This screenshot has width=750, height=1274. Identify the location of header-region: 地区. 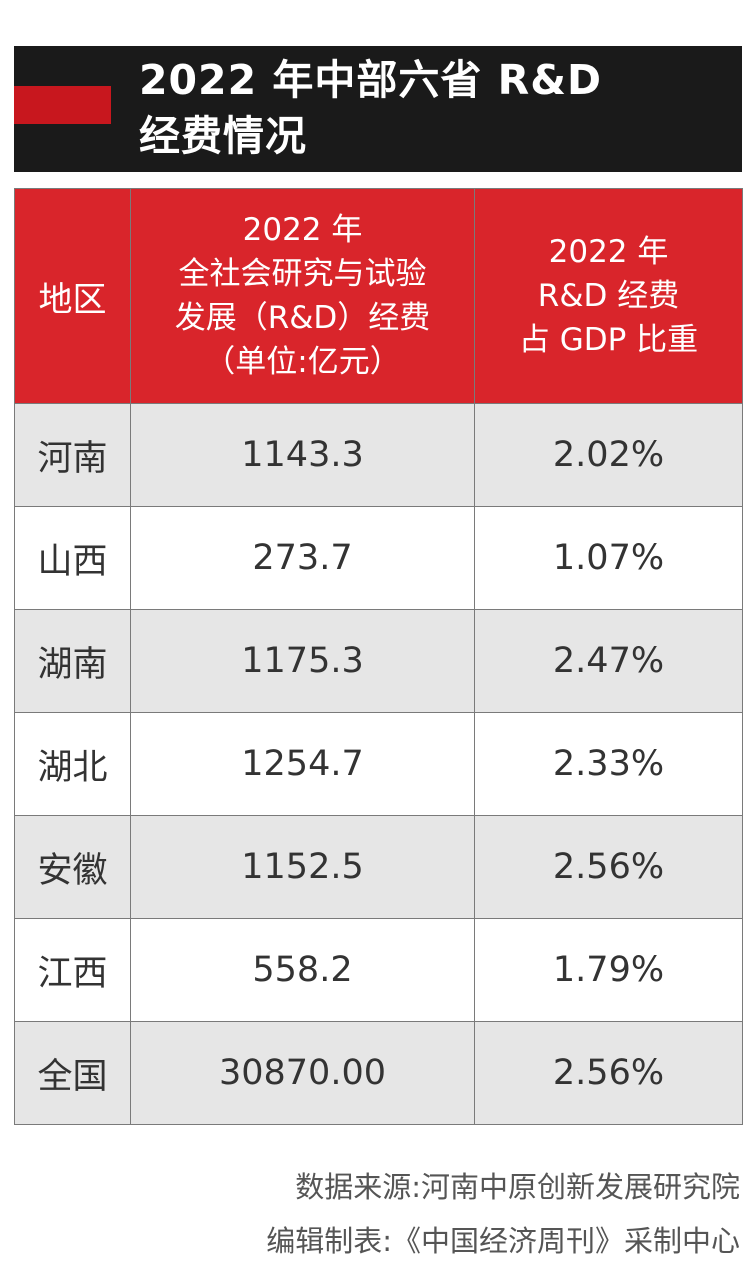
(72, 296).